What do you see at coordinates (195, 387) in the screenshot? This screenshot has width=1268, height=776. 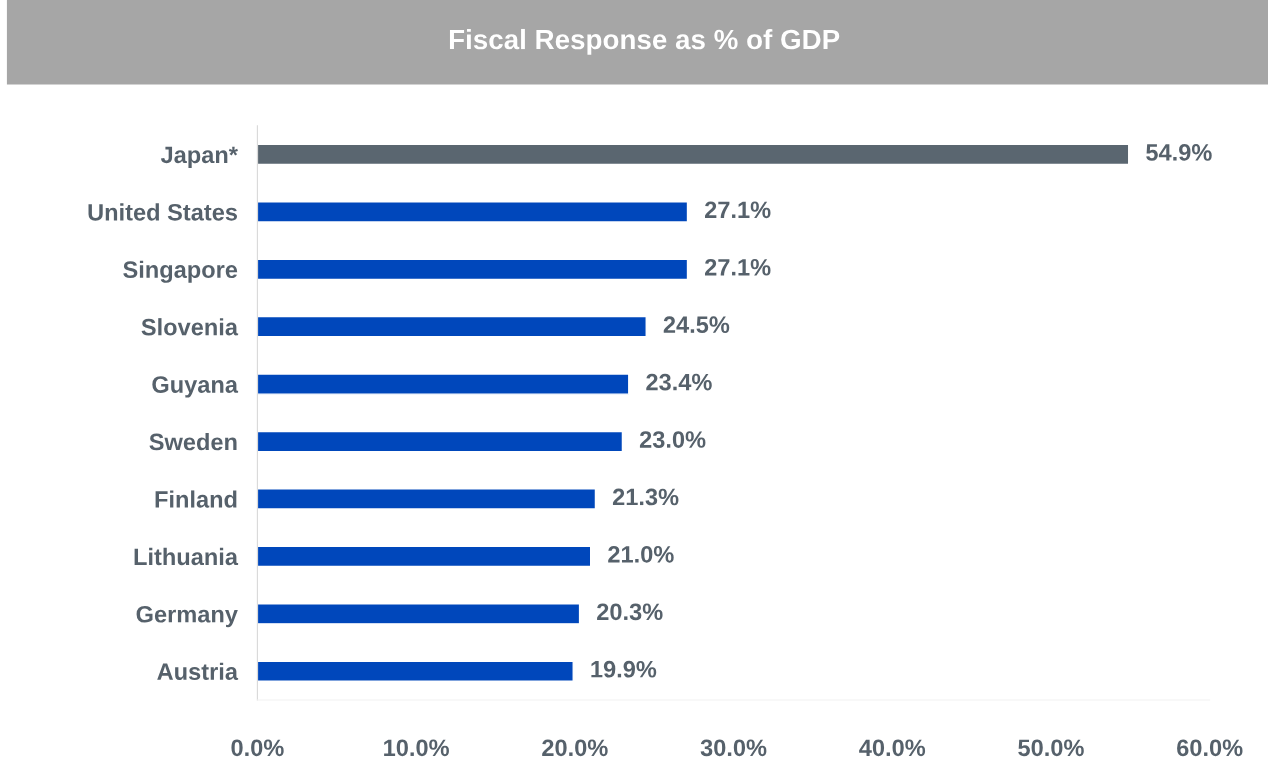 I see `y-tick-label: Guyana` at bounding box center [195, 387].